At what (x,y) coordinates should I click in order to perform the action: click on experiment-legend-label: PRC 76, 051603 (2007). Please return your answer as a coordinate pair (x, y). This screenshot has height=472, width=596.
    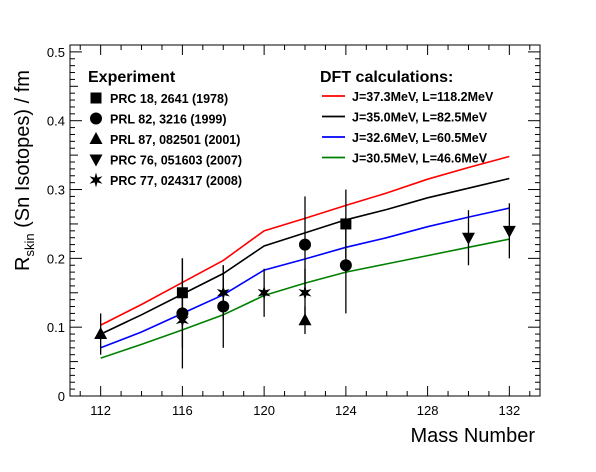
    Looking at the image, I should click on (176, 161).